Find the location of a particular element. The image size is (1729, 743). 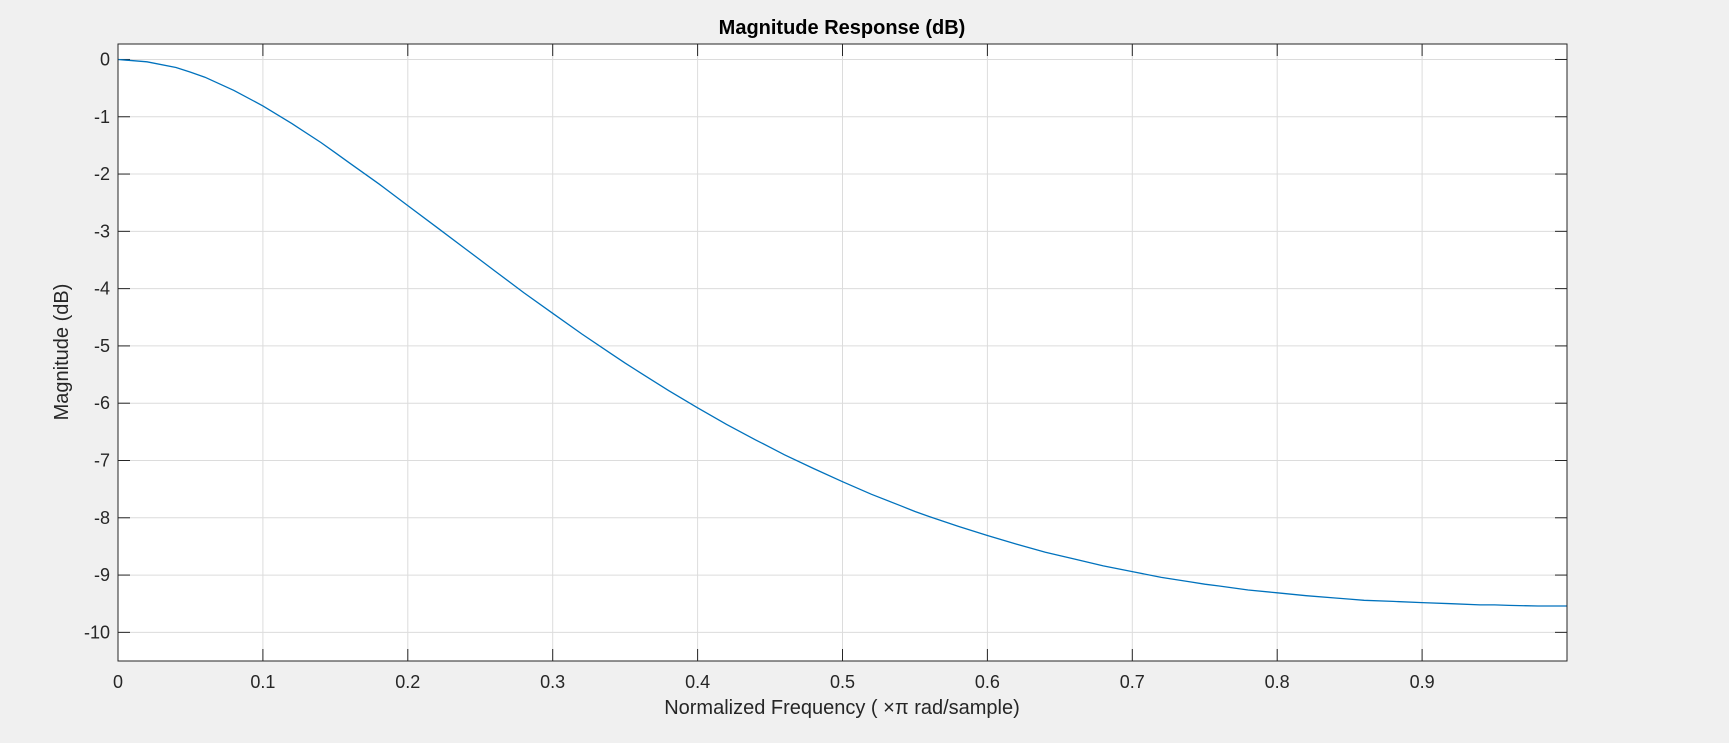

x-tick-label: 0.8 is located at coordinates (1277, 682).